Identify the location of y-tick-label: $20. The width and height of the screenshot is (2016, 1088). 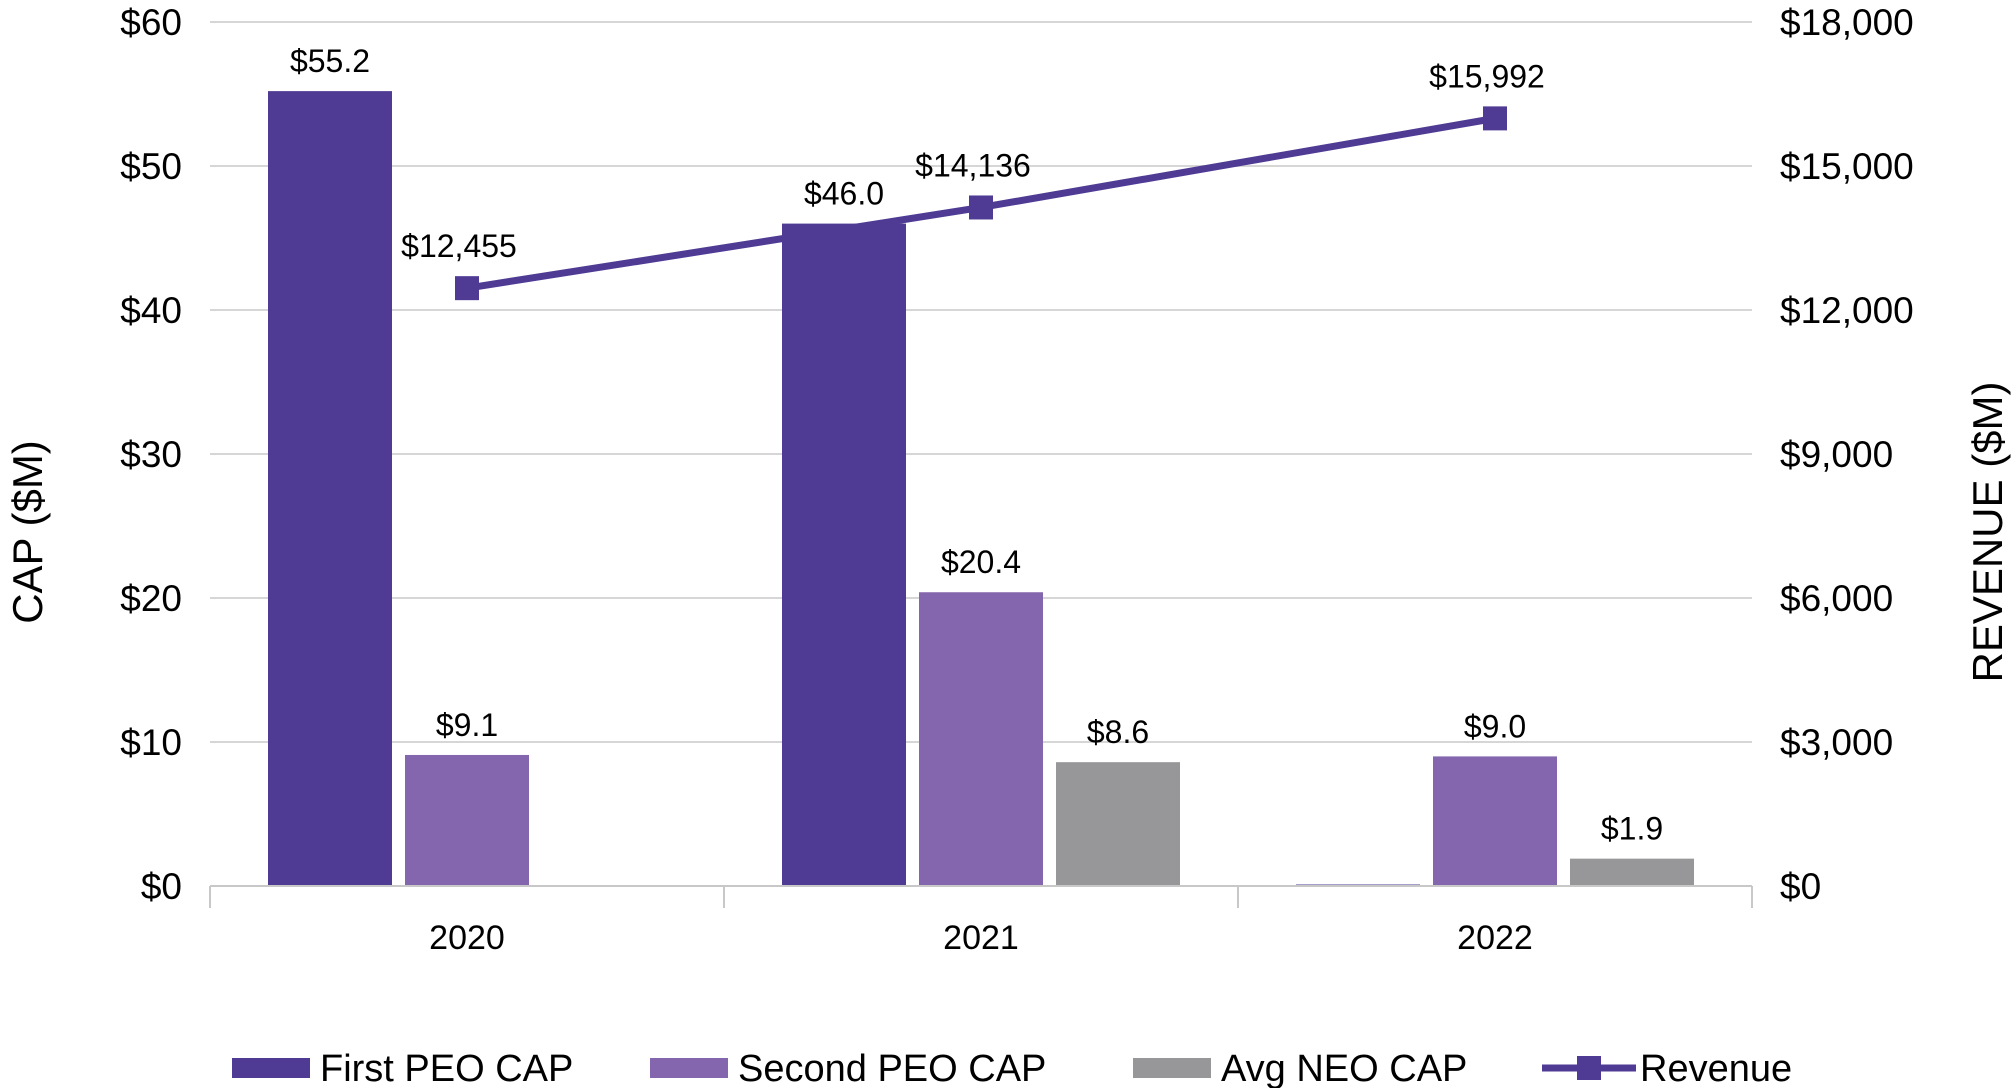
(151, 598).